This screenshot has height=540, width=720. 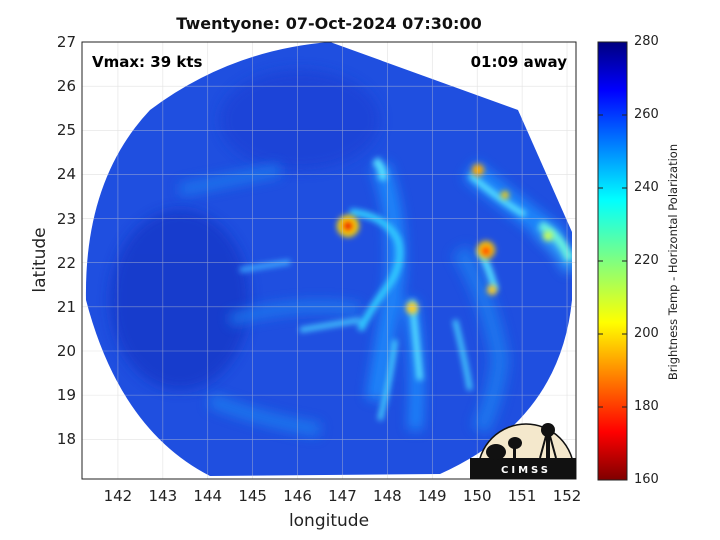 I want to click on x-axis-label: longitude, so click(x=329, y=521).